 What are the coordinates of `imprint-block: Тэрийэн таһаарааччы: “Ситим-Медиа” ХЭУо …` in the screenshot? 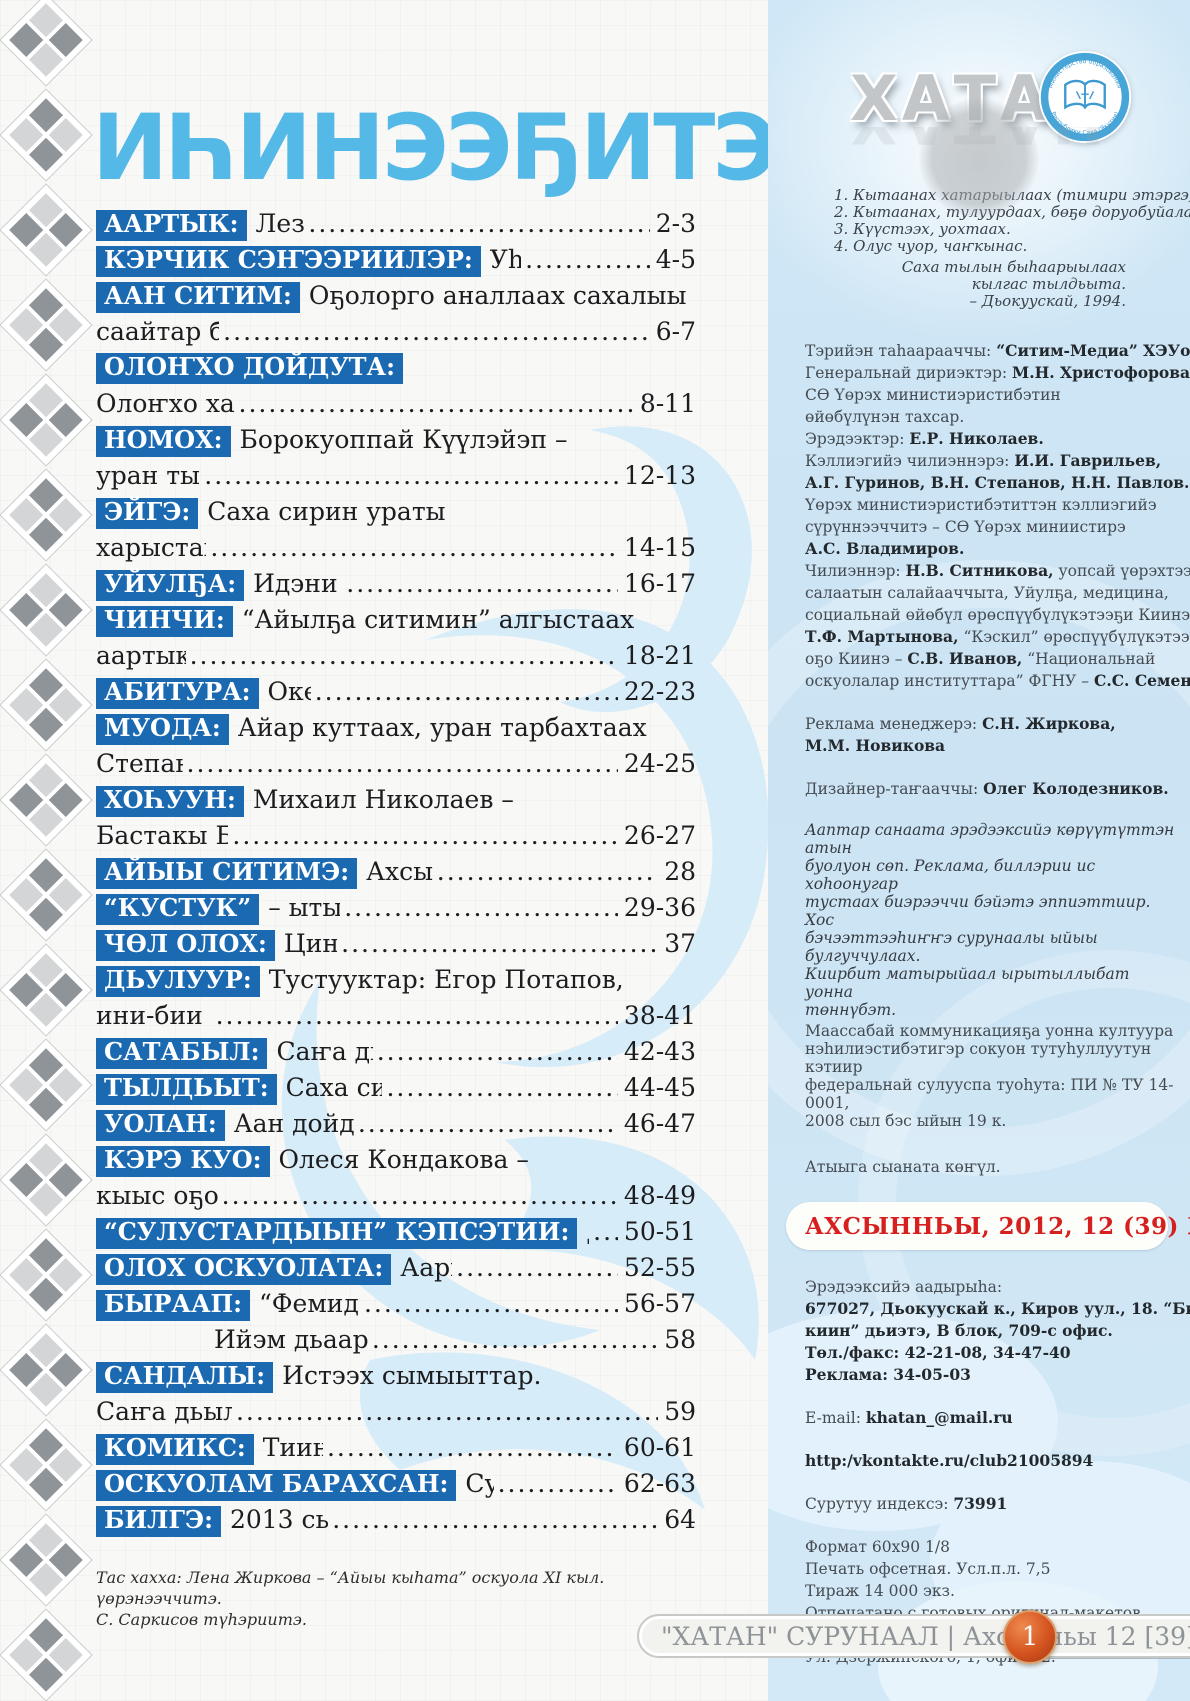 It's located at (997, 570).